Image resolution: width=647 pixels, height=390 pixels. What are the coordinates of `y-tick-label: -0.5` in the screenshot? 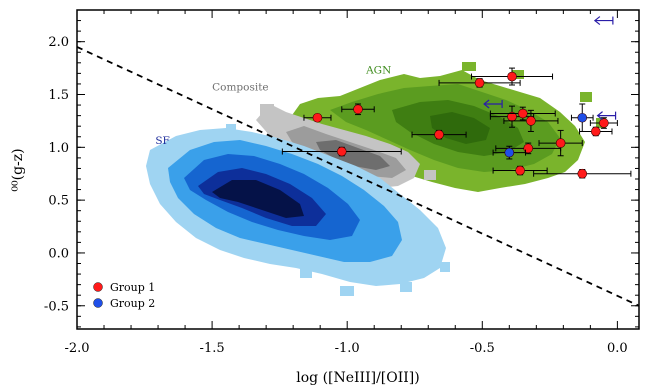 It's located at (56, 306).